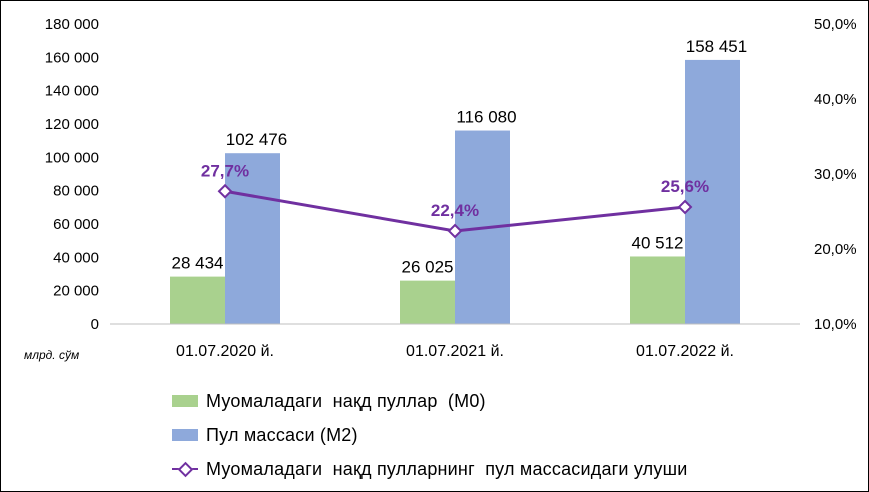 Image resolution: width=869 pixels, height=492 pixels. What do you see at coordinates (256, 139) in the screenshot?
I see `data-label-m2: 102 476` at bounding box center [256, 139].